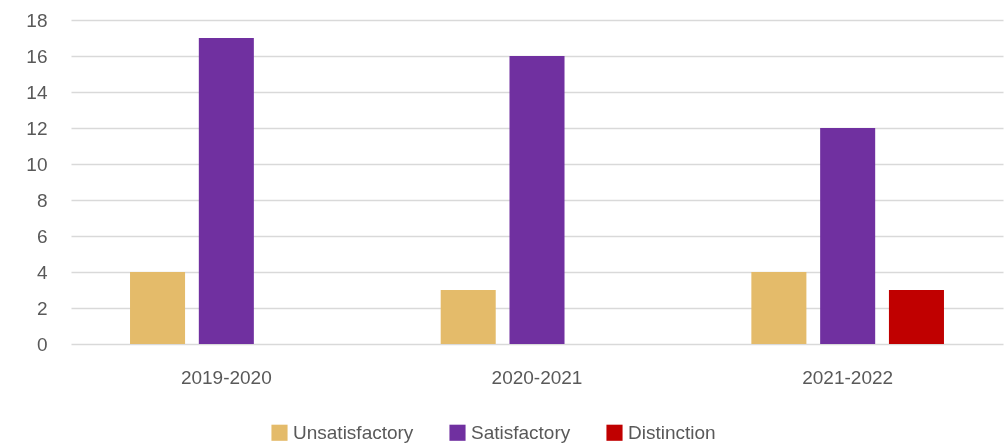 The height and width of the screenshot is (447, 1008). I want to click on y-tick-label: 10, so click(37, 164).